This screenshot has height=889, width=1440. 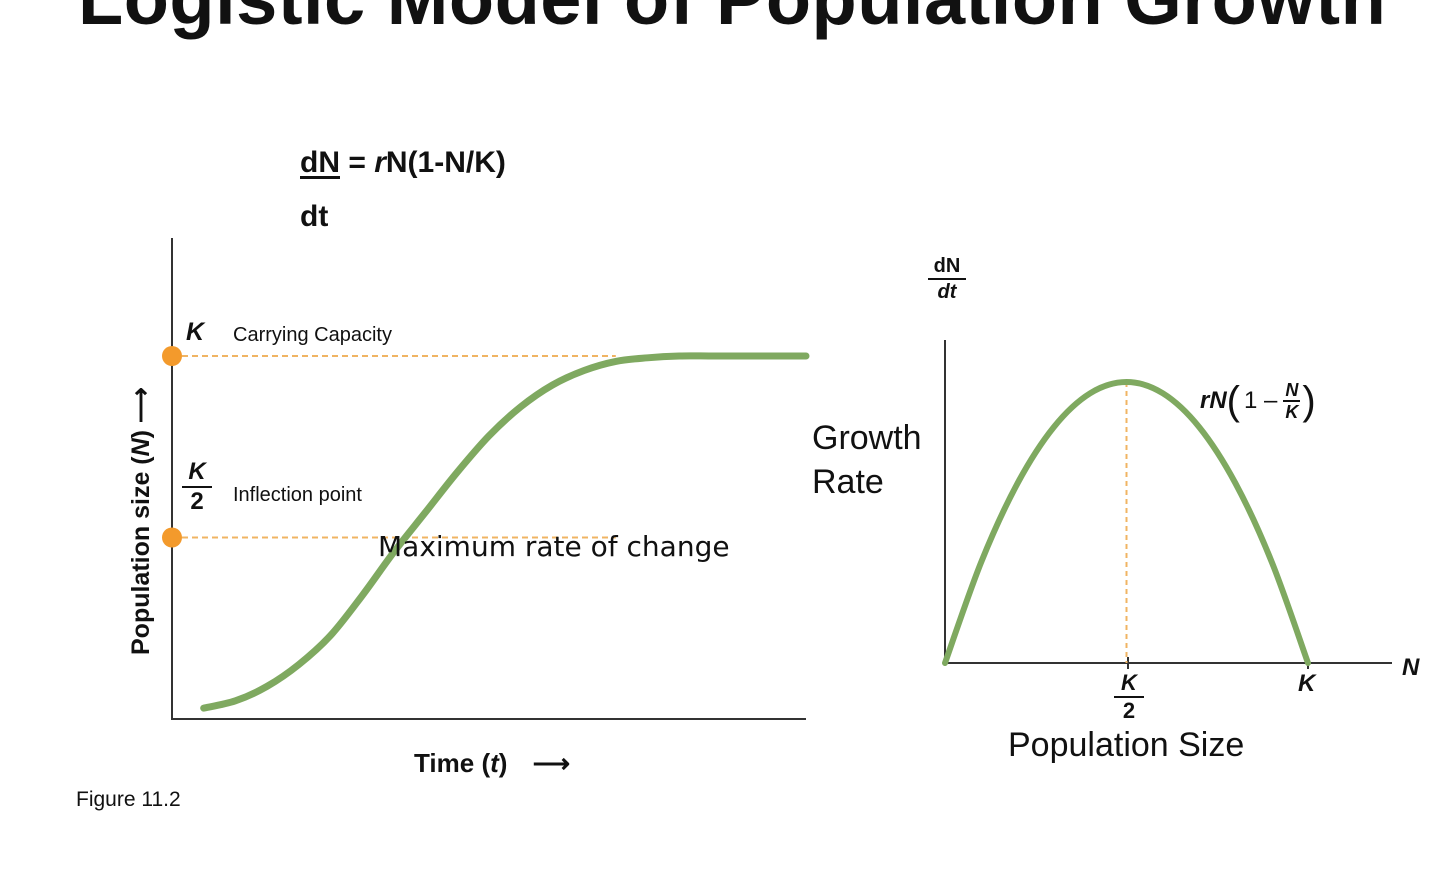 What do you see at coordinates (394, 447) in the screenshot?
I see `left-reference-lines` at bounding box center [394, 447].